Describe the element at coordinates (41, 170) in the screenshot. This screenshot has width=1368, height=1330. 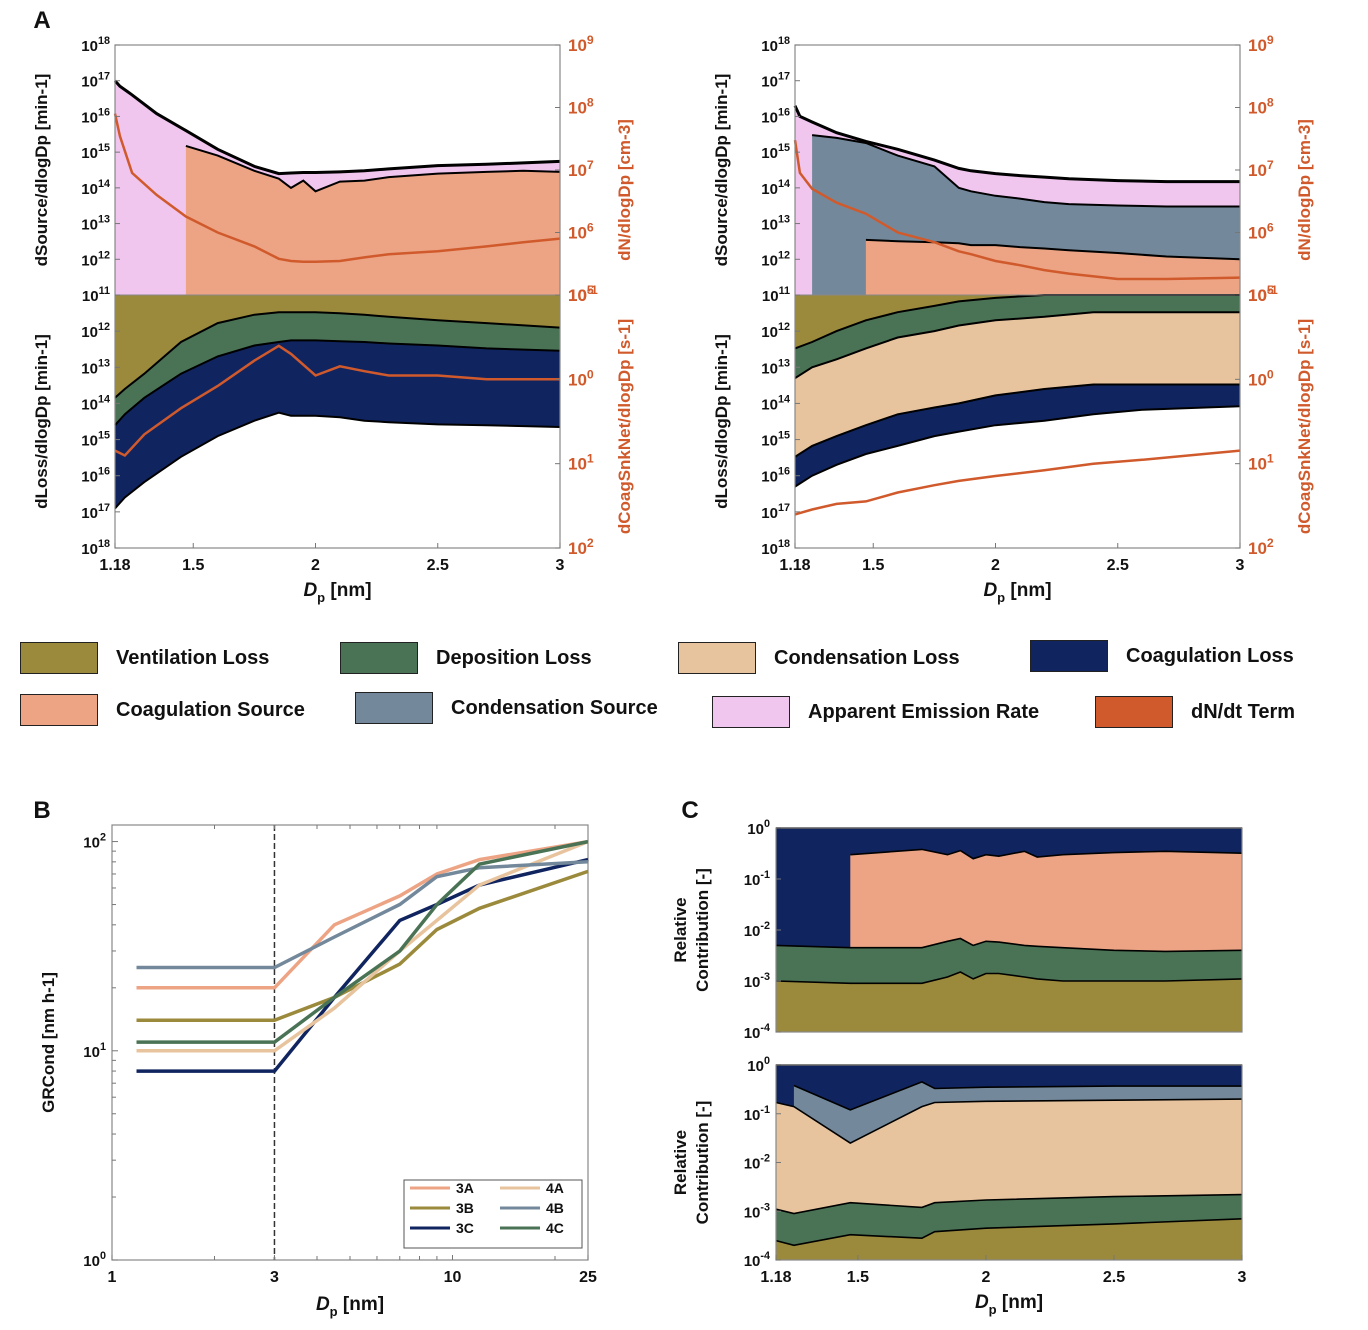
I see `y-axis-label: dSource/dlogDp [min-1]` at that location.